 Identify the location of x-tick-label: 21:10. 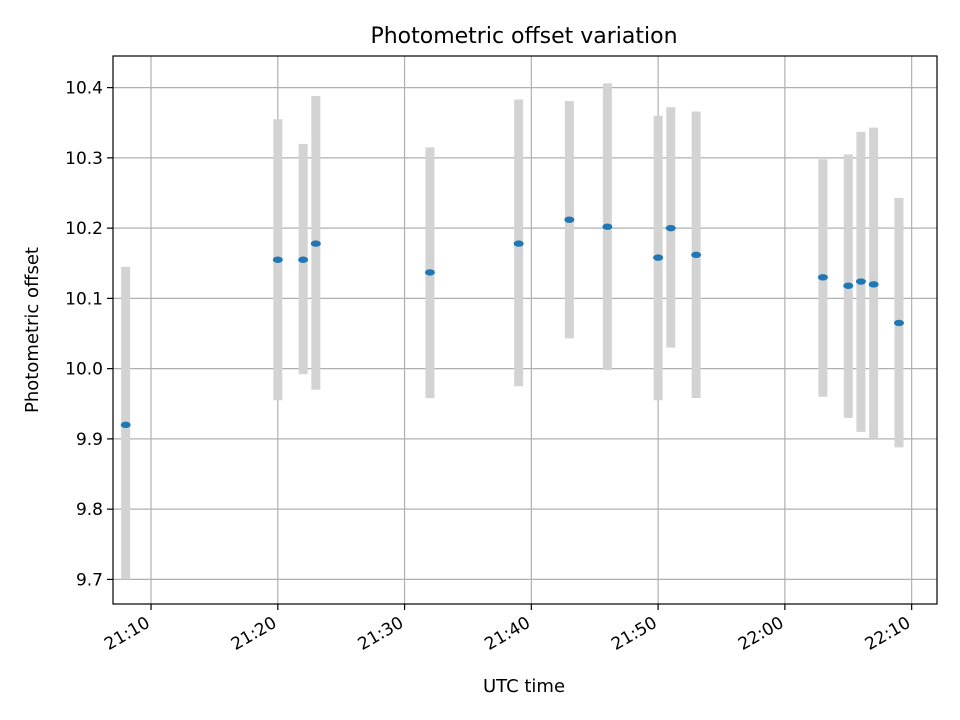
(127, 634).